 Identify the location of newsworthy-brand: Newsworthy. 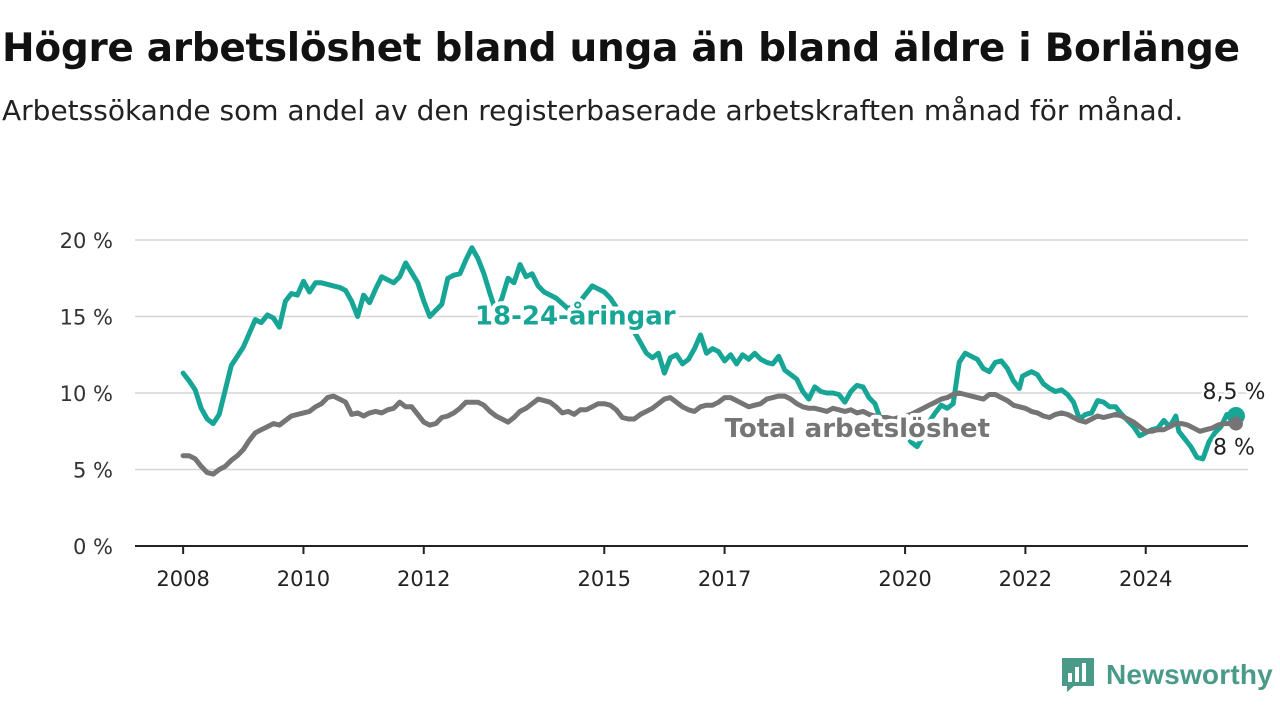
(1166, 675).